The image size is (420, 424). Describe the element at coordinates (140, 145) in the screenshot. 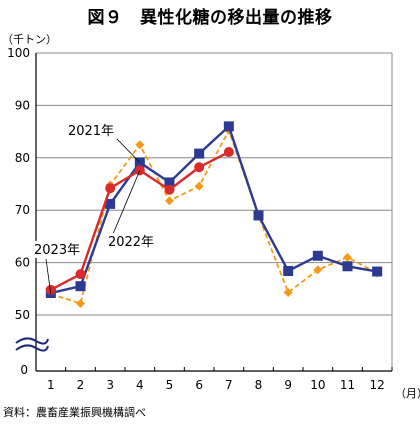

I see `point-2023年-4` at that location.